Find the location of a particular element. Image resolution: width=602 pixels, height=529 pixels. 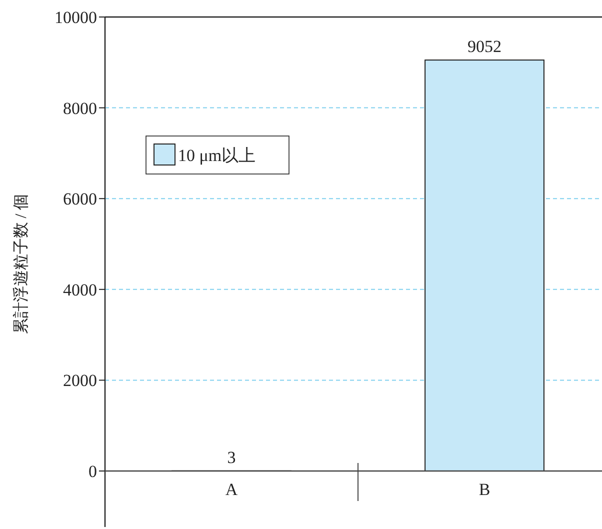

data-label: 9052 is located at coordinates (485, 46).